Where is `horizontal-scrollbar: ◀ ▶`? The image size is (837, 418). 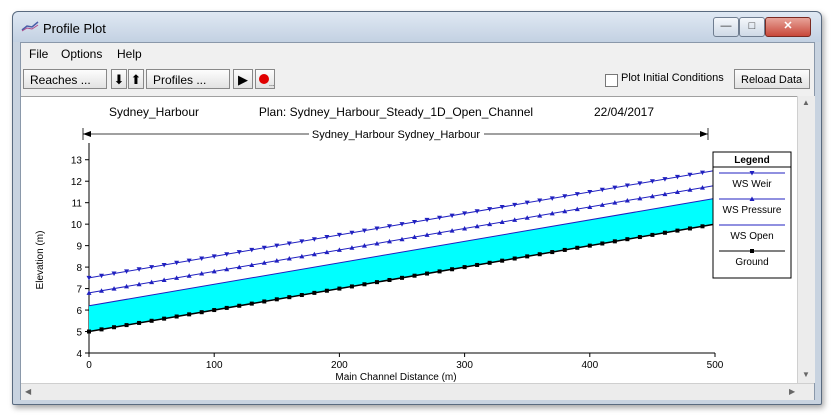 horizontal-scrollbar: ◀ ▶ is located at coordinates (417, 391).